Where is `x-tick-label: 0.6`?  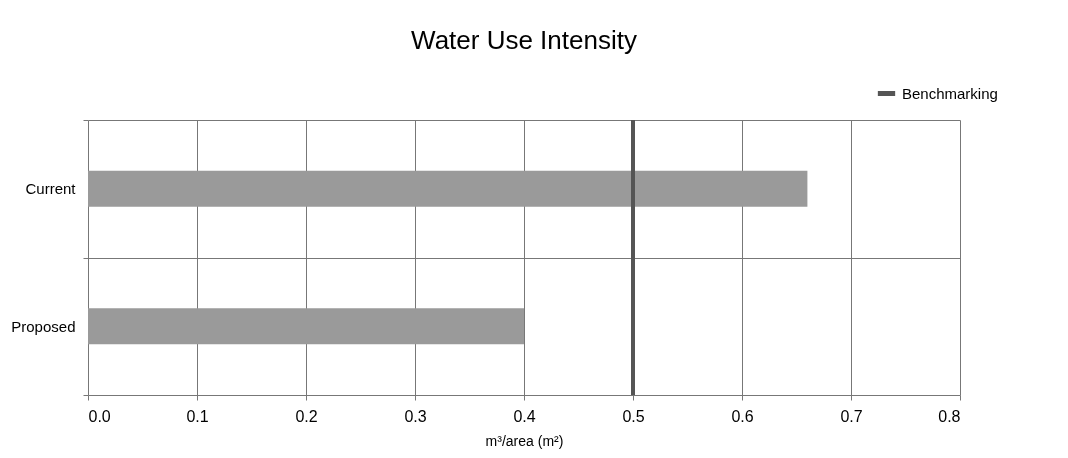 x-tick-label: 0.6 is located at coordinates (742, 416).